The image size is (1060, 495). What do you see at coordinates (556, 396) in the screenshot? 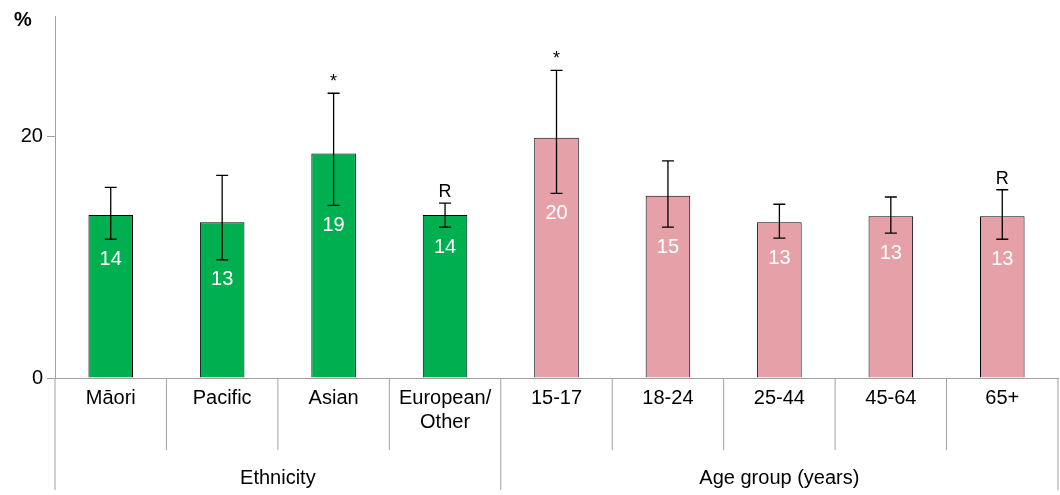
I see `x-tick-label: 15-17` at bounding box center [556, 396].